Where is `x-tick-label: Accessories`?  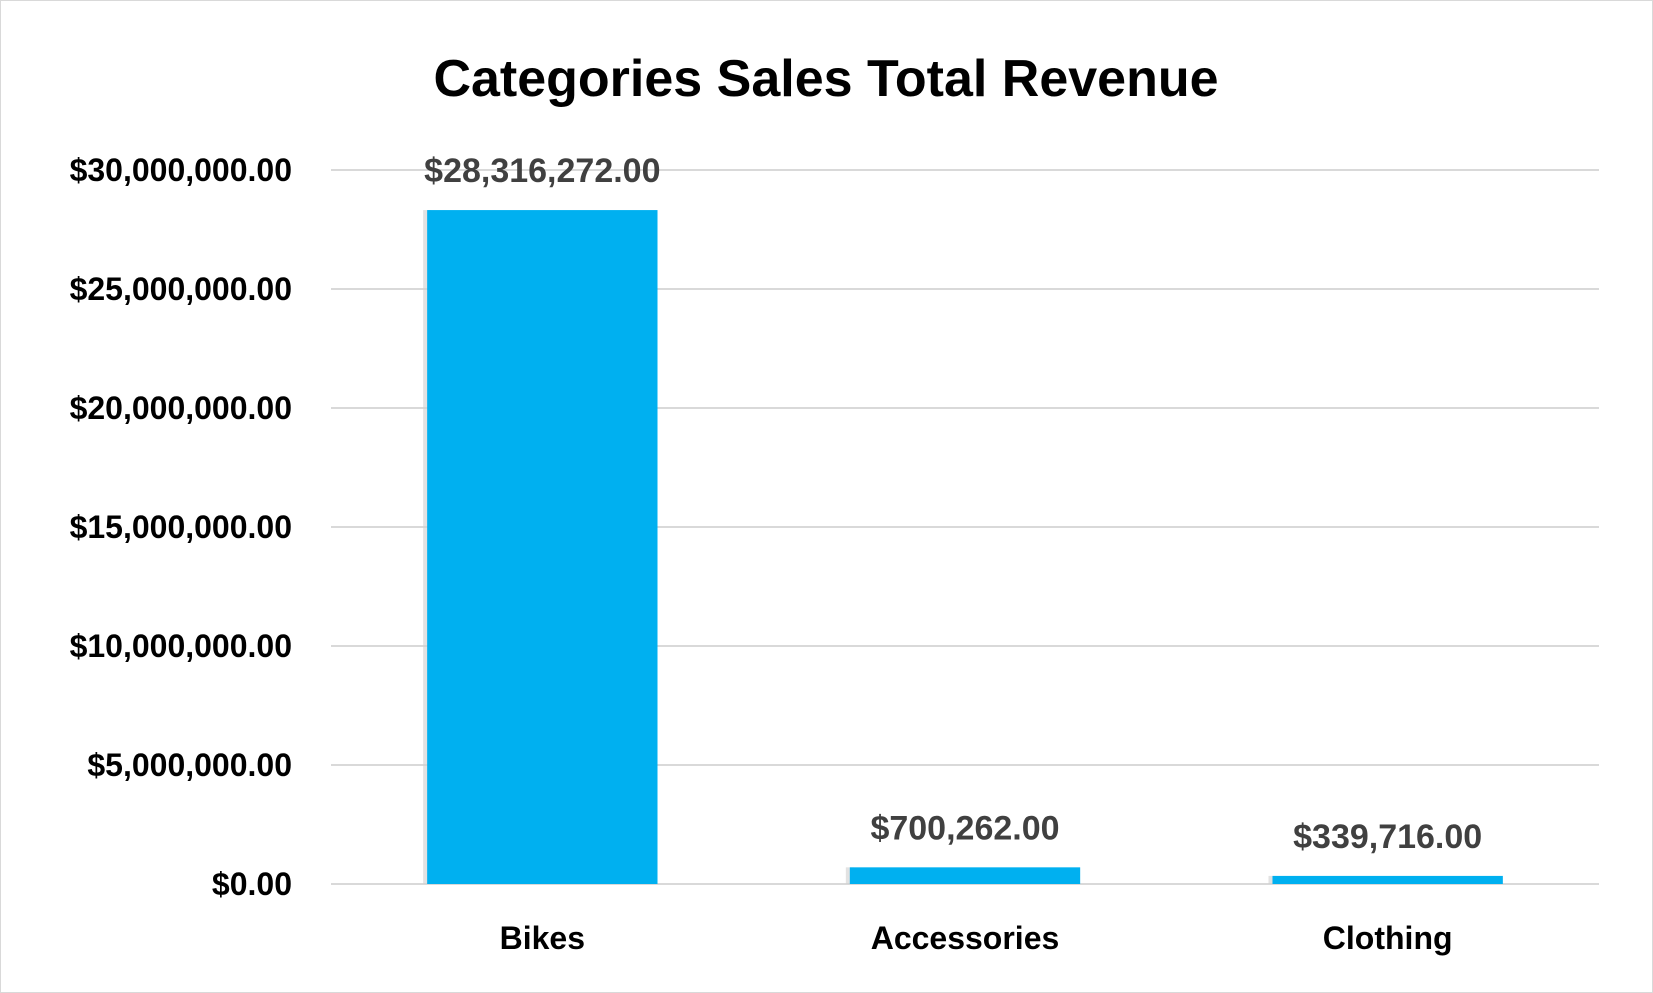 x-tick-label: Accessories is located at coordinates (965, 938).